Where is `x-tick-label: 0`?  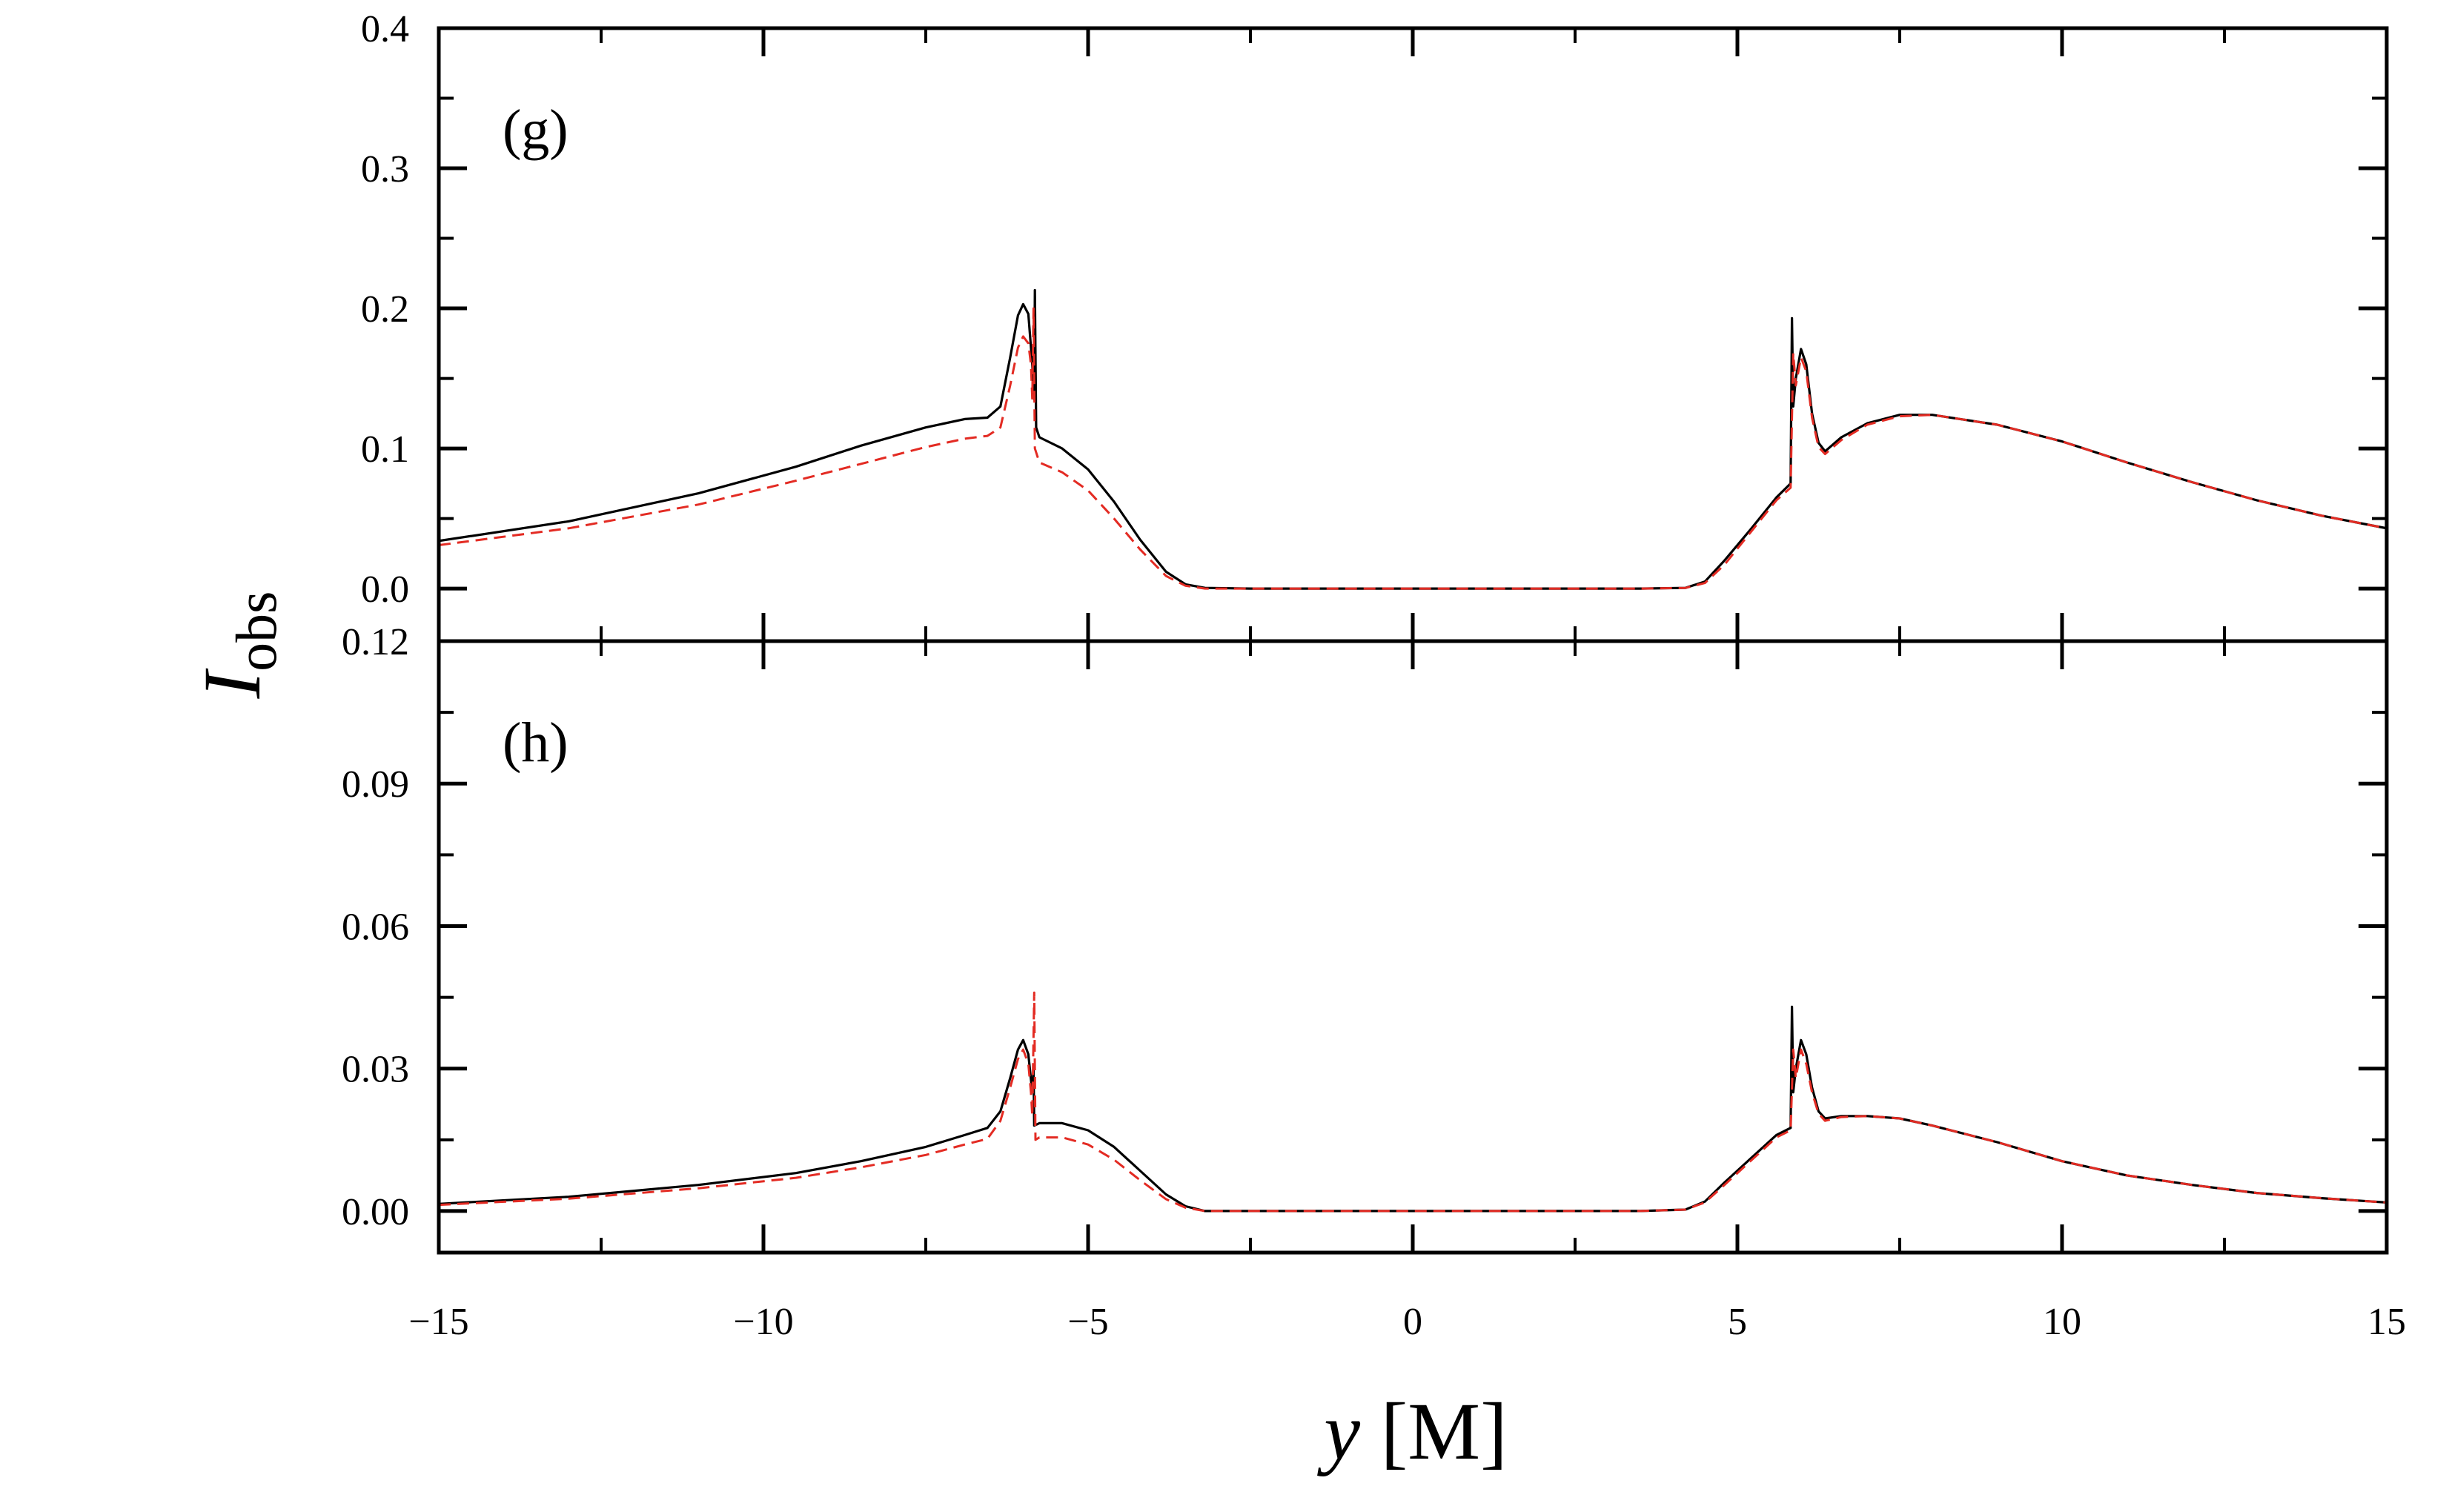
x-tick-label: 0 is located at coordinates (1412, 1322).